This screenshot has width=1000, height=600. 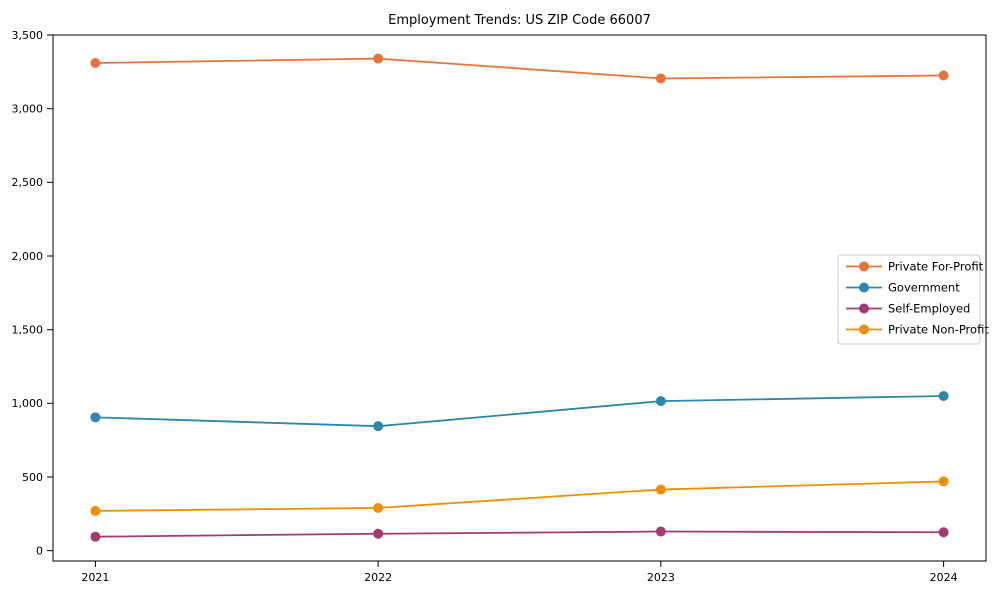 What do you see at coordinates (909, 299) in the screenshot?
I see `legend-box` at bounding box center [909, 299].